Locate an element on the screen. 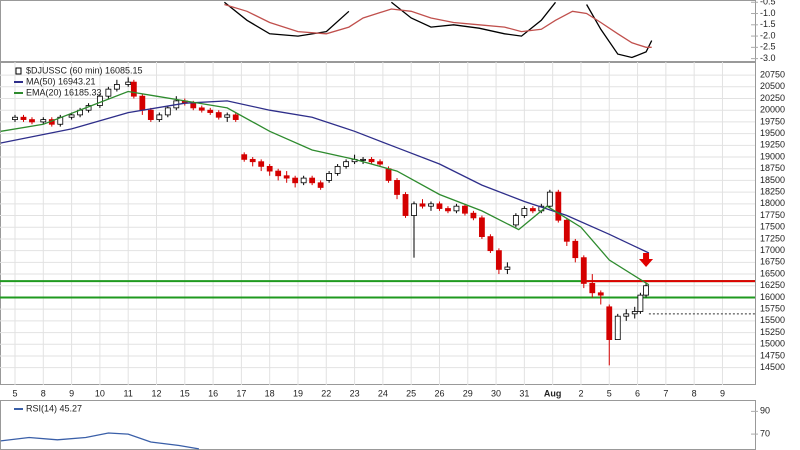 The image size is (800, 450). x-tick-label: 24 is located at coordinates (383, 393).